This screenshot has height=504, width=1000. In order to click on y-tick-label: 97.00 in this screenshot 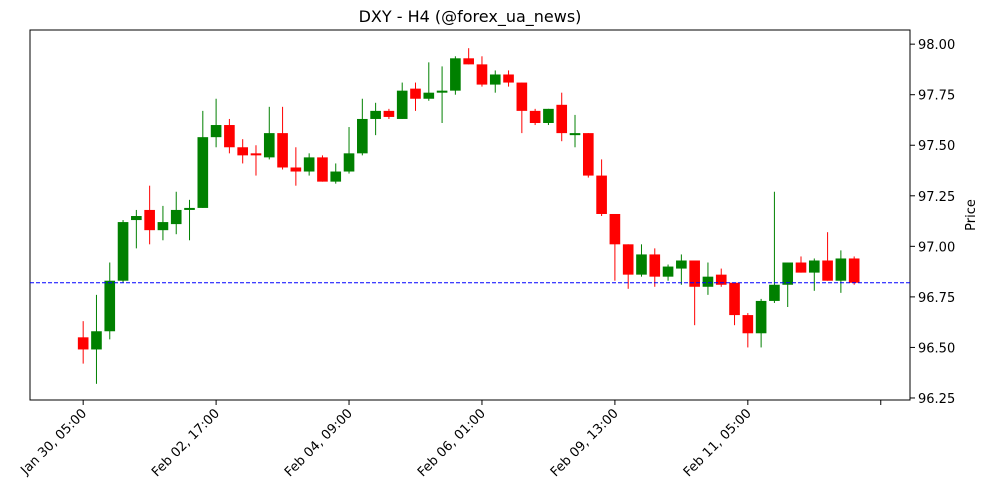, I will do `click(936, 247)`.